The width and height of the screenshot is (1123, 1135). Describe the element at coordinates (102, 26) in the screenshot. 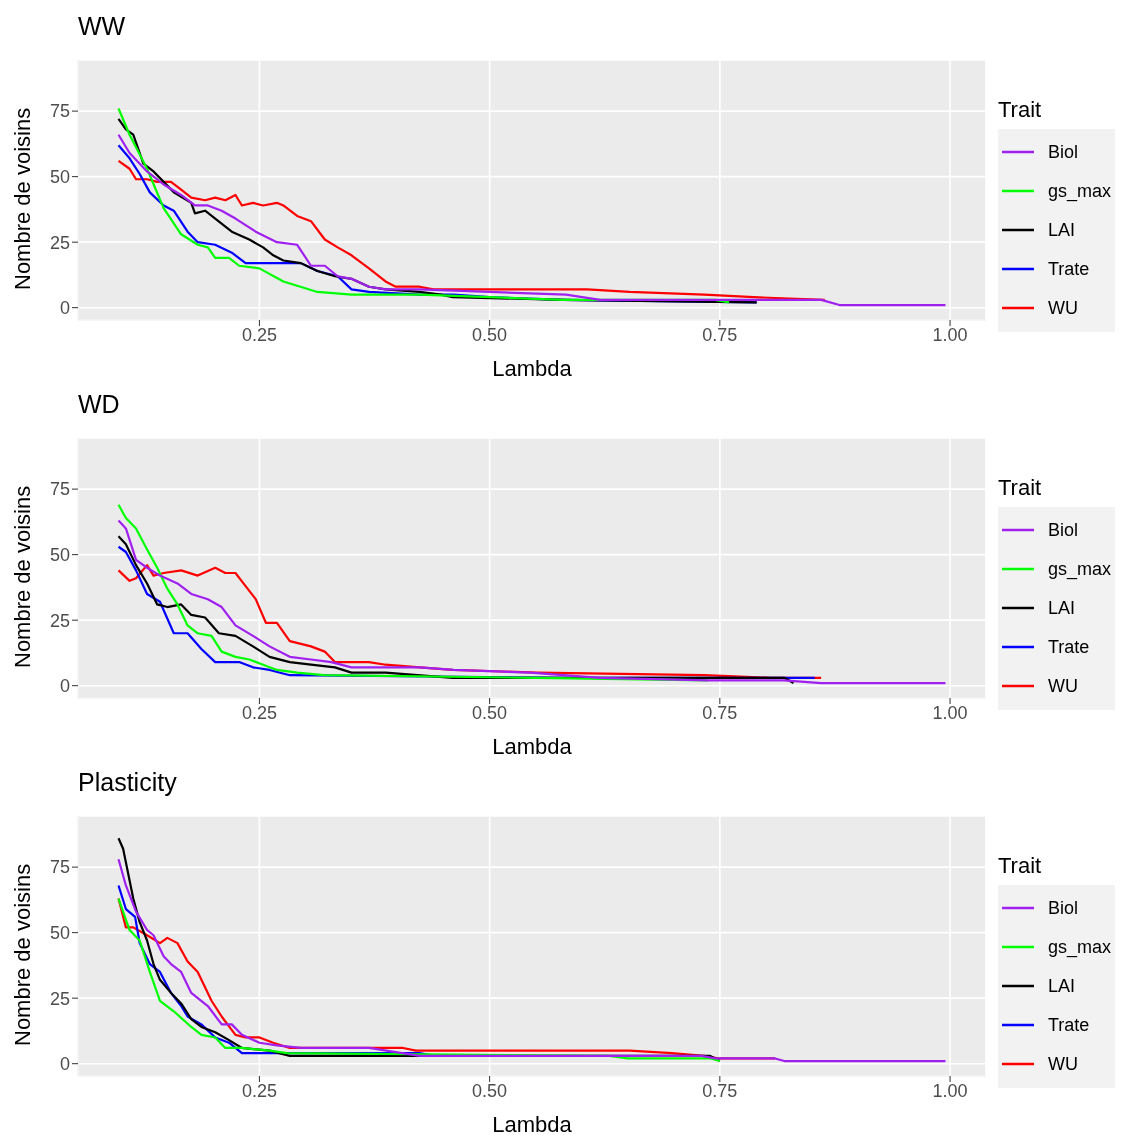

I see `chart-title: WW` at that location.